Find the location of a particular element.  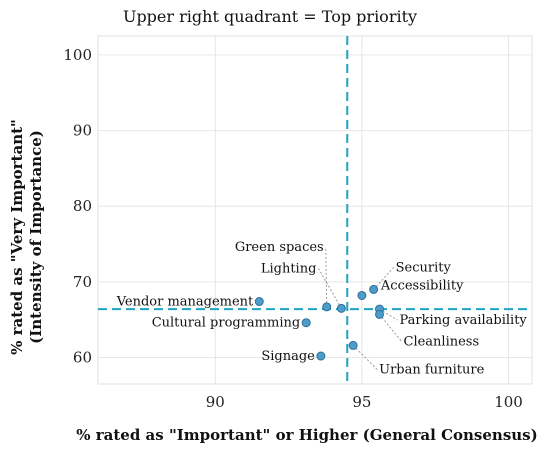

point-label: Lighting is located at coordinates (289, 268).